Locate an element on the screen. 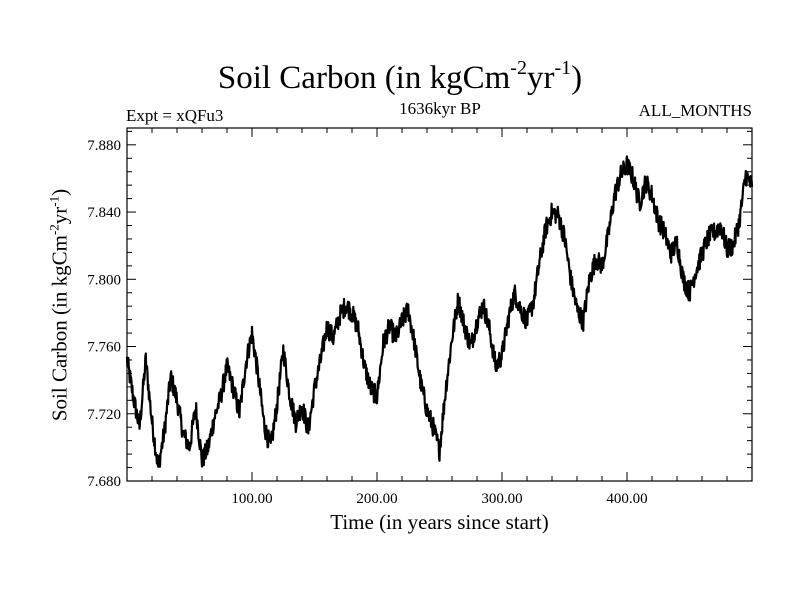 The width and height of the screenshot is (800, 600). x-tick-label: 400.00 is located at coordinates (626, 499).